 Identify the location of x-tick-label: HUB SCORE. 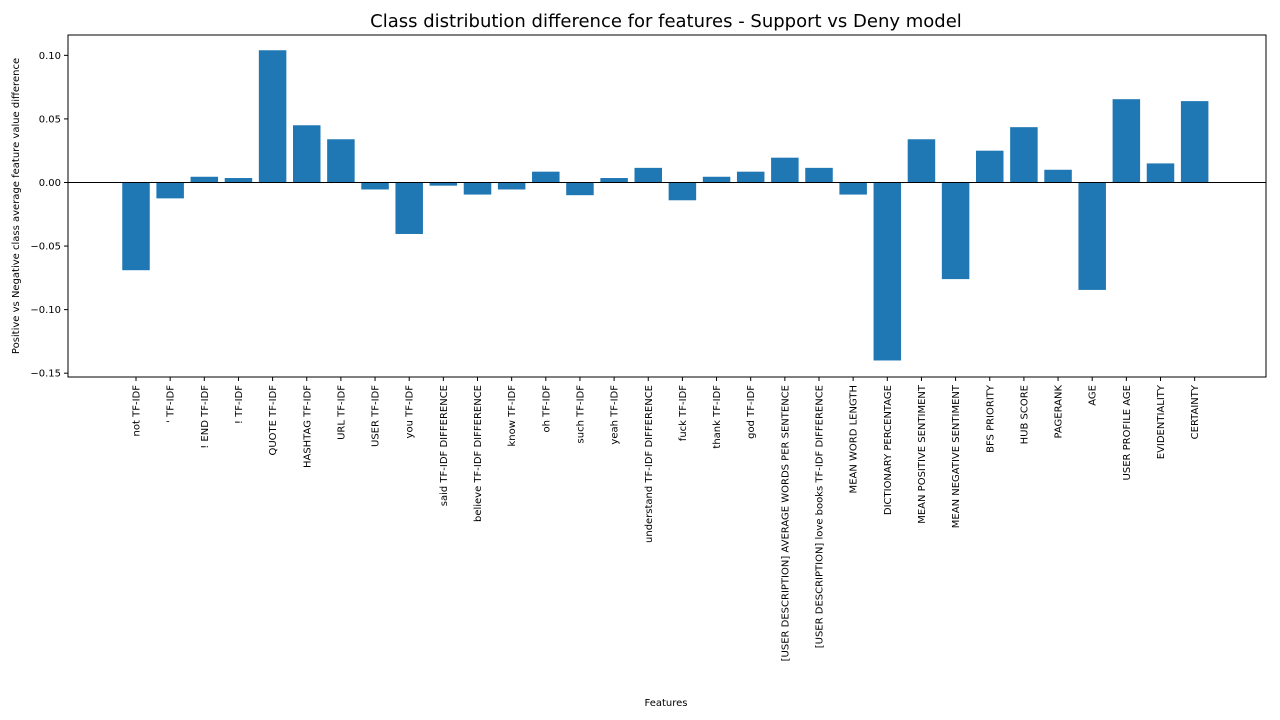
(1024, 414).